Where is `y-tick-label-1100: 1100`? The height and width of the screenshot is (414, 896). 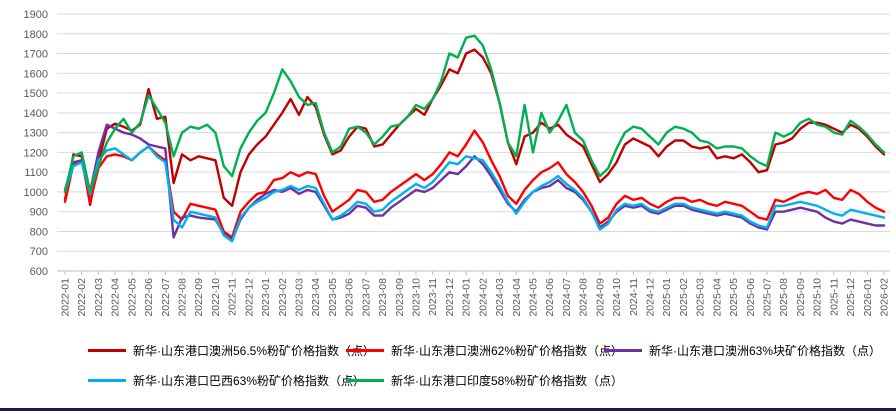 y-tick-label-1100: 1100 is located at coordinates (36, 173).